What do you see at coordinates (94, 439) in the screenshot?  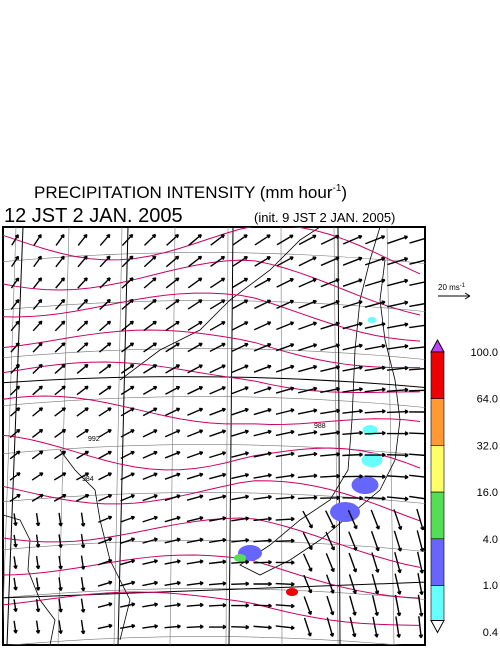 I see `isobar-label: 992` at bounding box center [94, 439].